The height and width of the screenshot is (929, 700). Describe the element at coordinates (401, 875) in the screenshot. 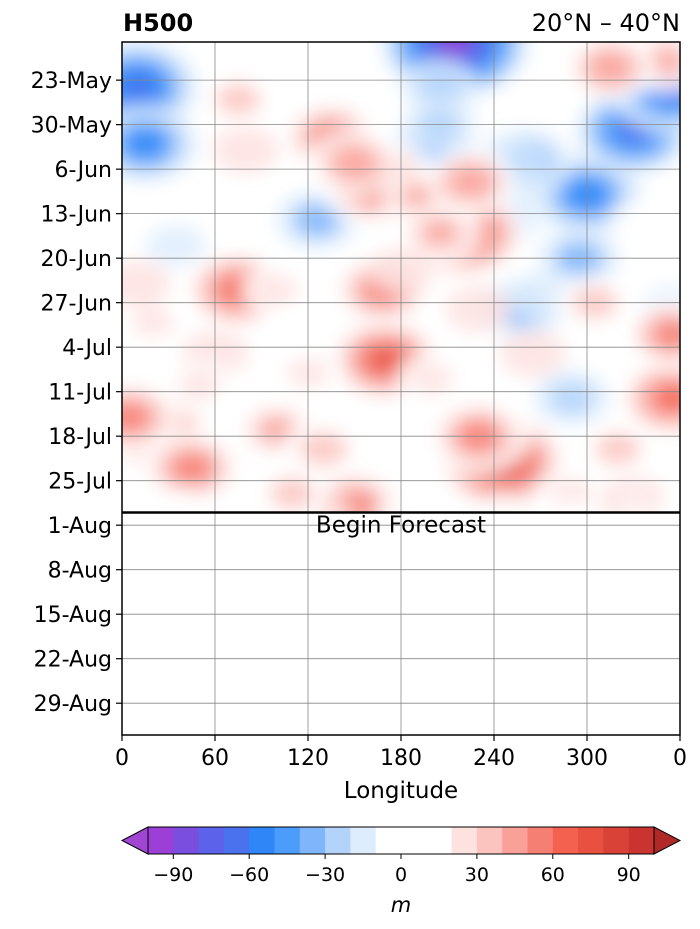

I see `colorbar-tick-label: 0` at that location.